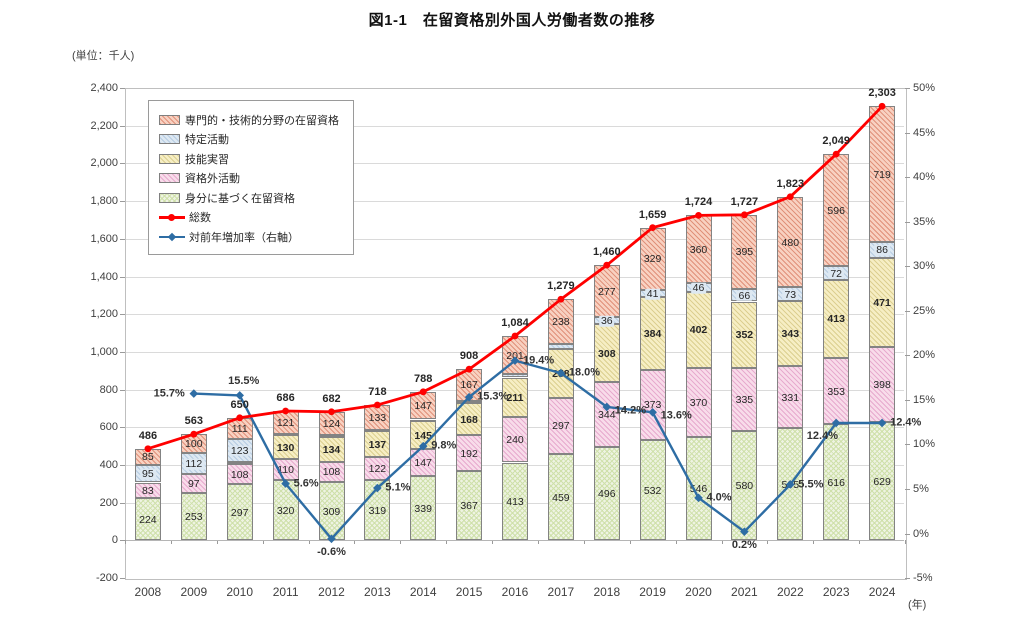 This screenshot has height=627, width=1024. I want to click on legend-label-training: 技能実習, so click(207, 159).